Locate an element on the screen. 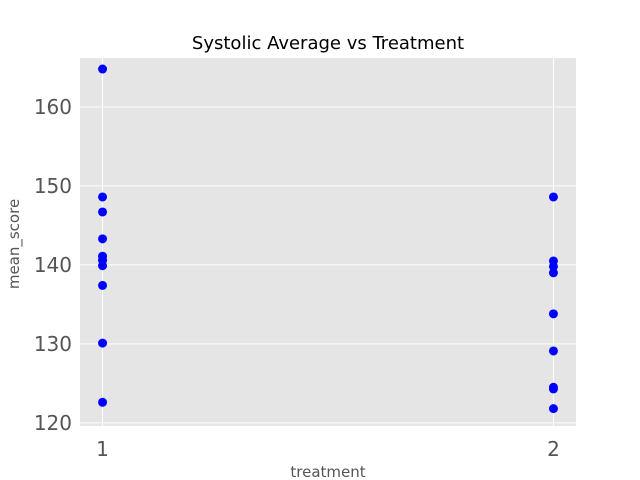  x-axis-label: treatment is located at coordinates (327, 471).